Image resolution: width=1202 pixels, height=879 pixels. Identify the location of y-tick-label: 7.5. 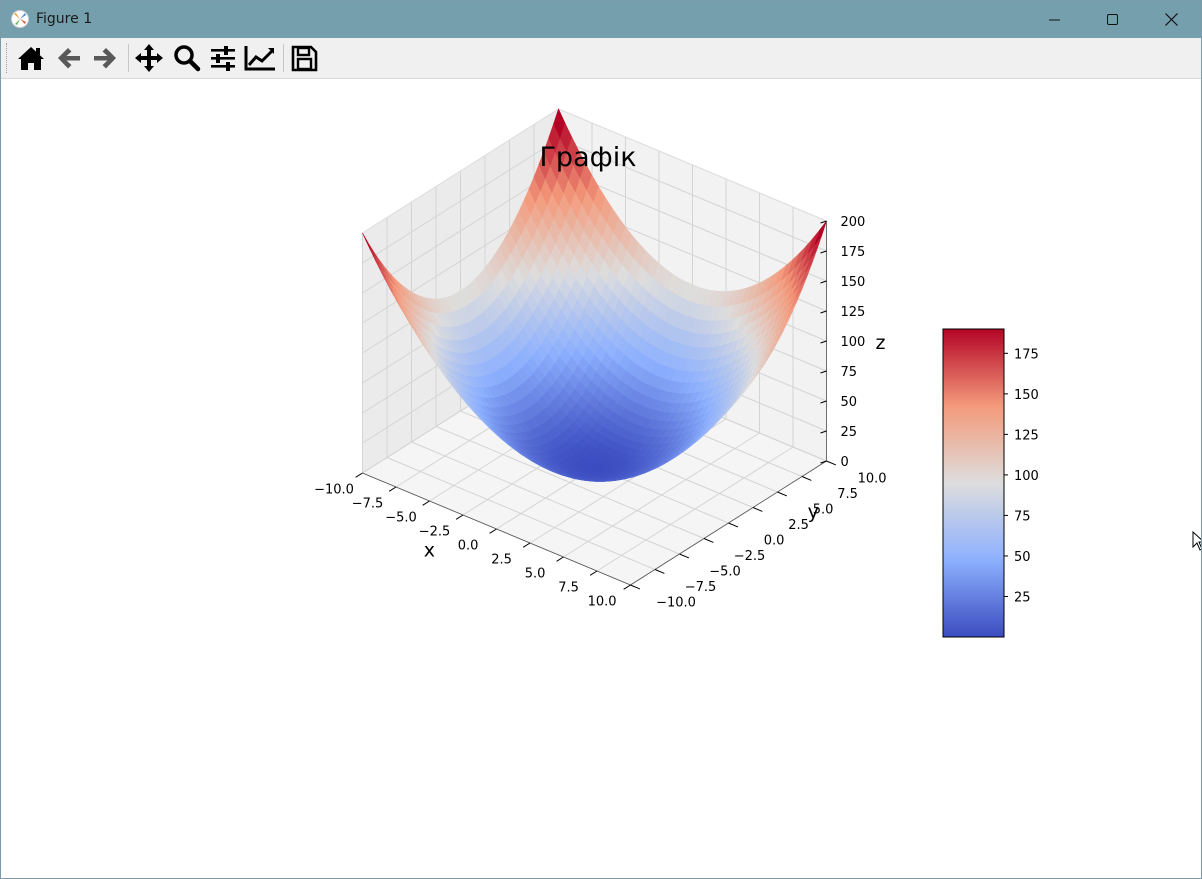
(847, 494).